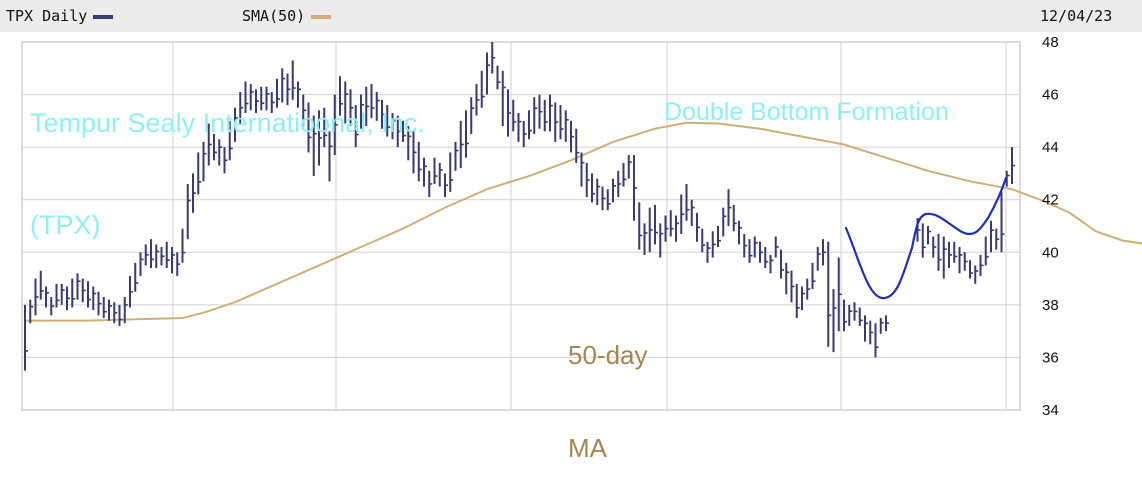 The image size is (1142, 495). Describe the element at coordinates (1050, 305) in the screenshot. I see `y-tick-label: 38` at that location.